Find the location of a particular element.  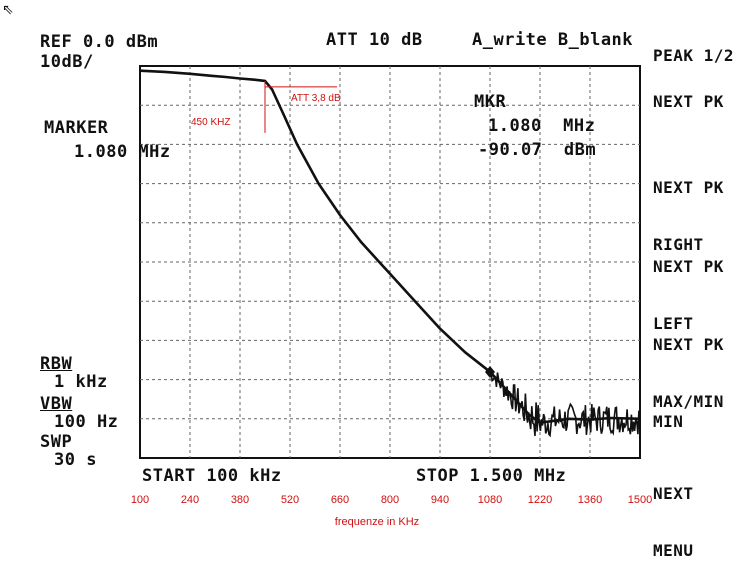

softkey-line2: MENU is located at coordinates (673, 550).